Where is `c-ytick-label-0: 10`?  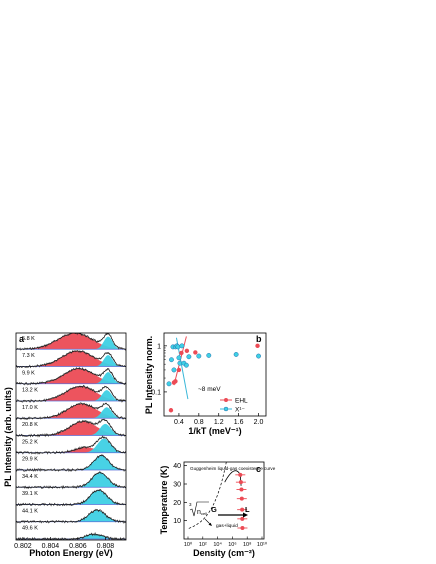
c-ytick-label-0: 10 is located at coordinates (177, 521).